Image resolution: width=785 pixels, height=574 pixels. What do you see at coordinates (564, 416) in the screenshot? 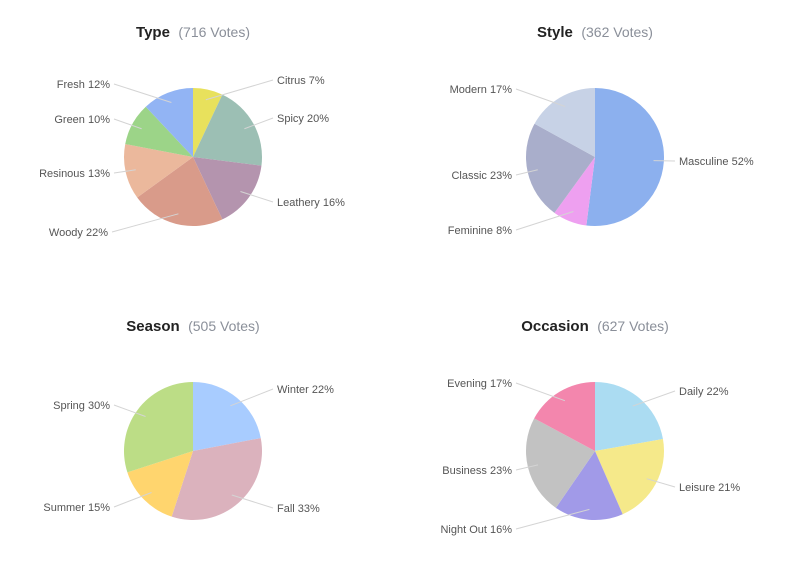
I see `occasion-slice-evening` at bounding box center [564, 416].